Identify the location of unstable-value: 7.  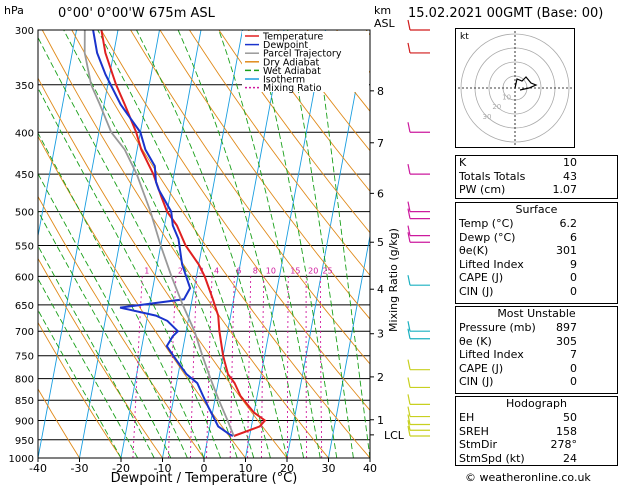
(573, 355).